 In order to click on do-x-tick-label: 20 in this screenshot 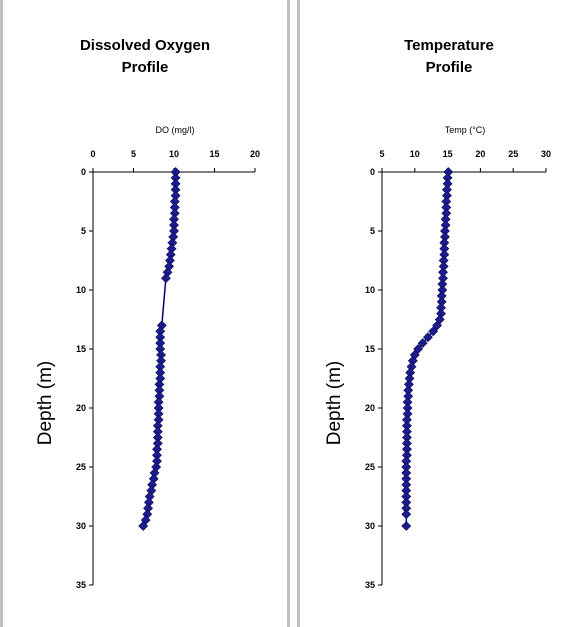, I will do `click(255, 154)`.